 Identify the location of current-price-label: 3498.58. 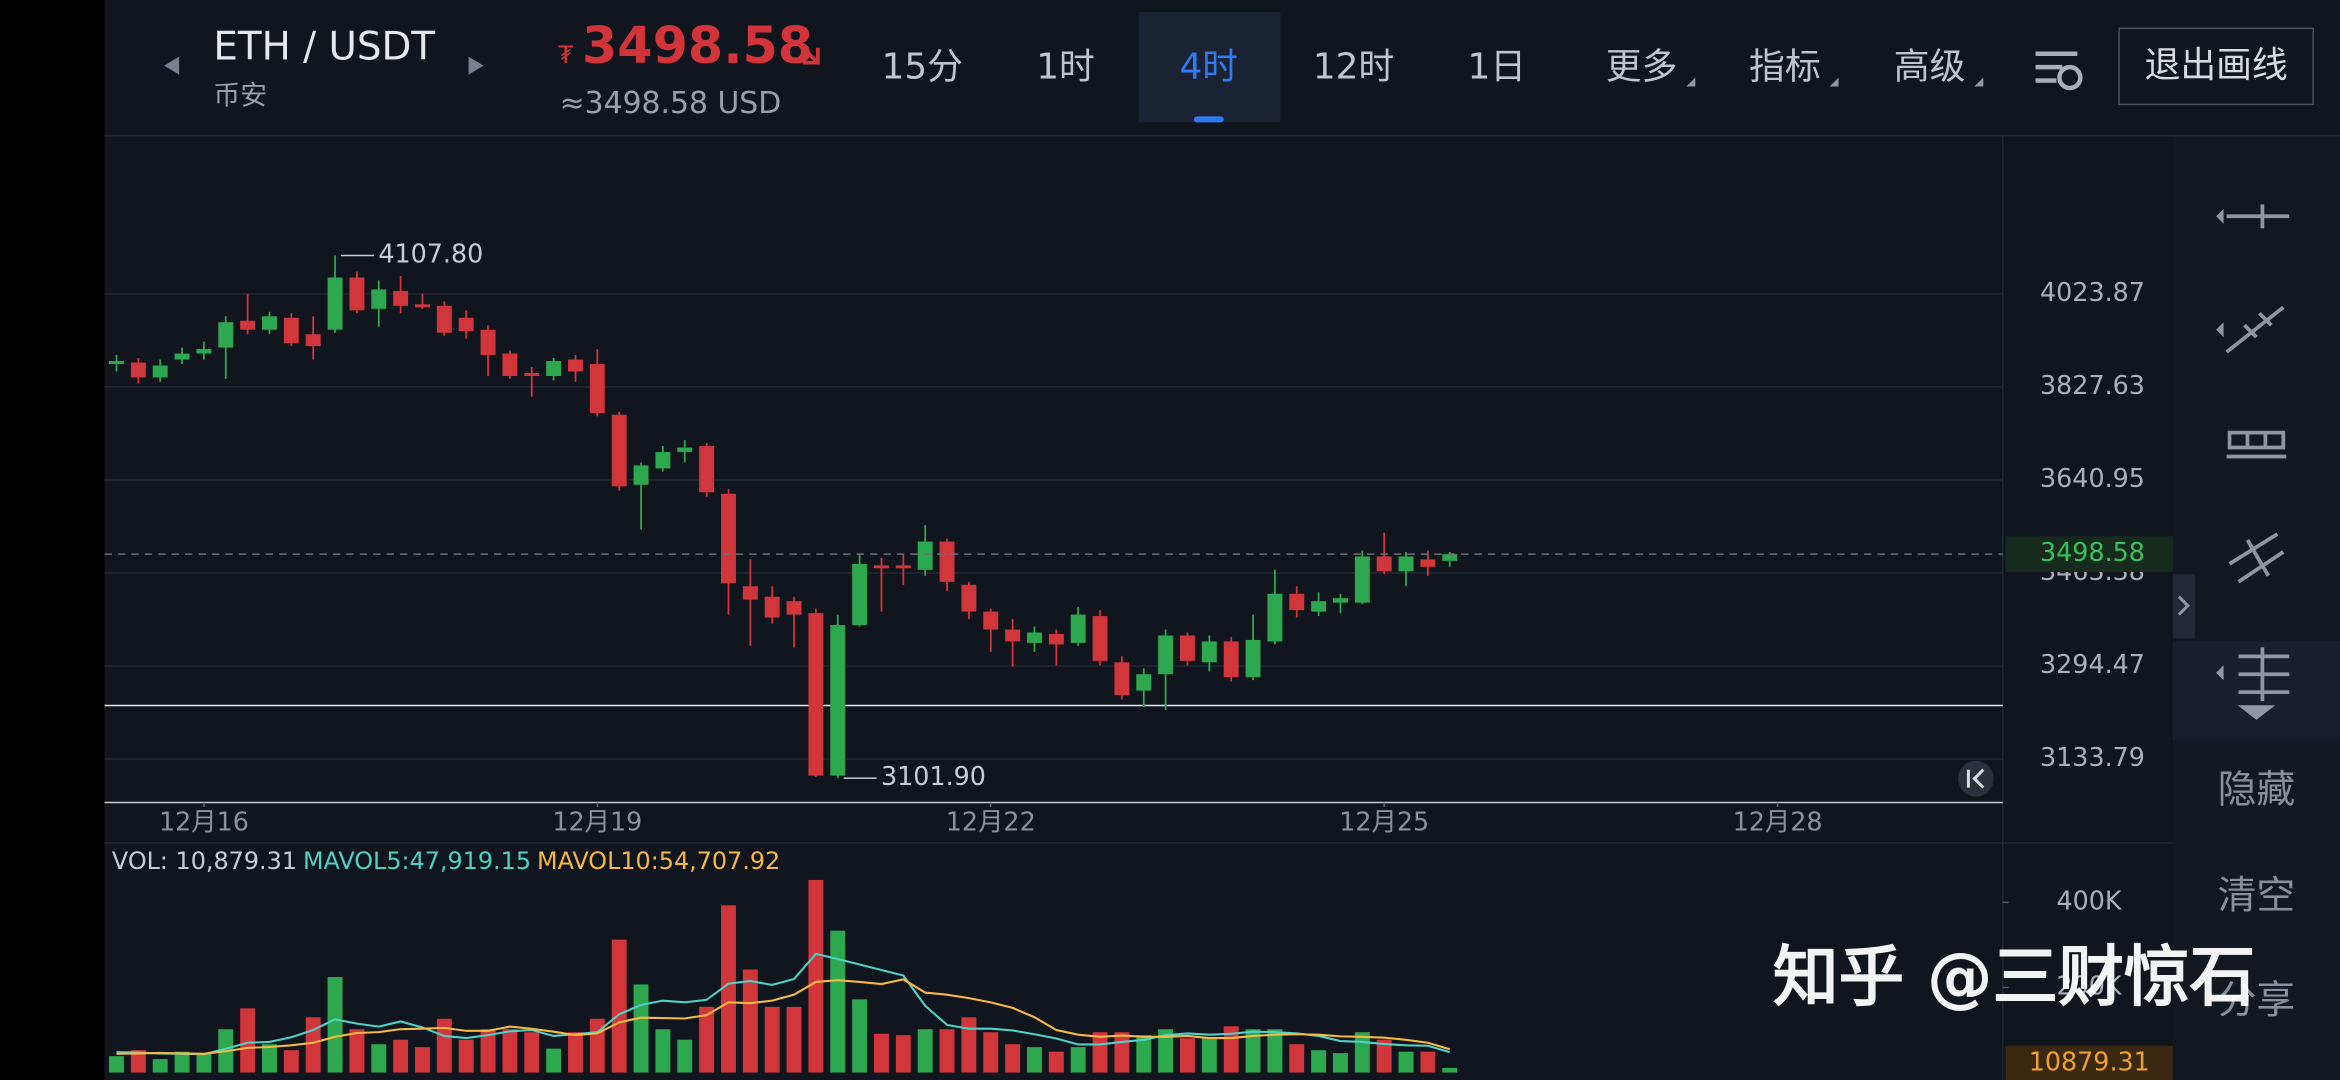
(2092, 552).